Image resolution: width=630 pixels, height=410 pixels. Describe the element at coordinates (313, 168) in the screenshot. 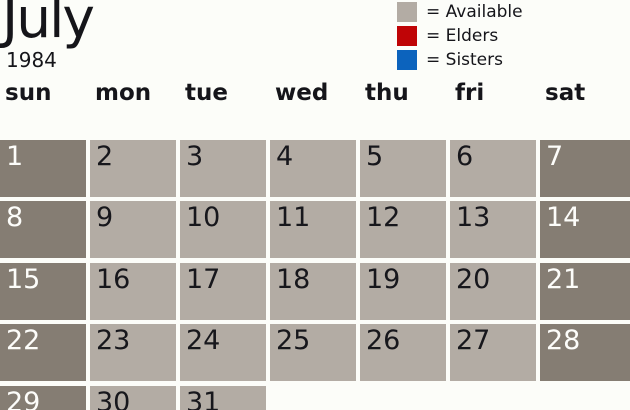

I see `day-cell-4: 4` at that location.